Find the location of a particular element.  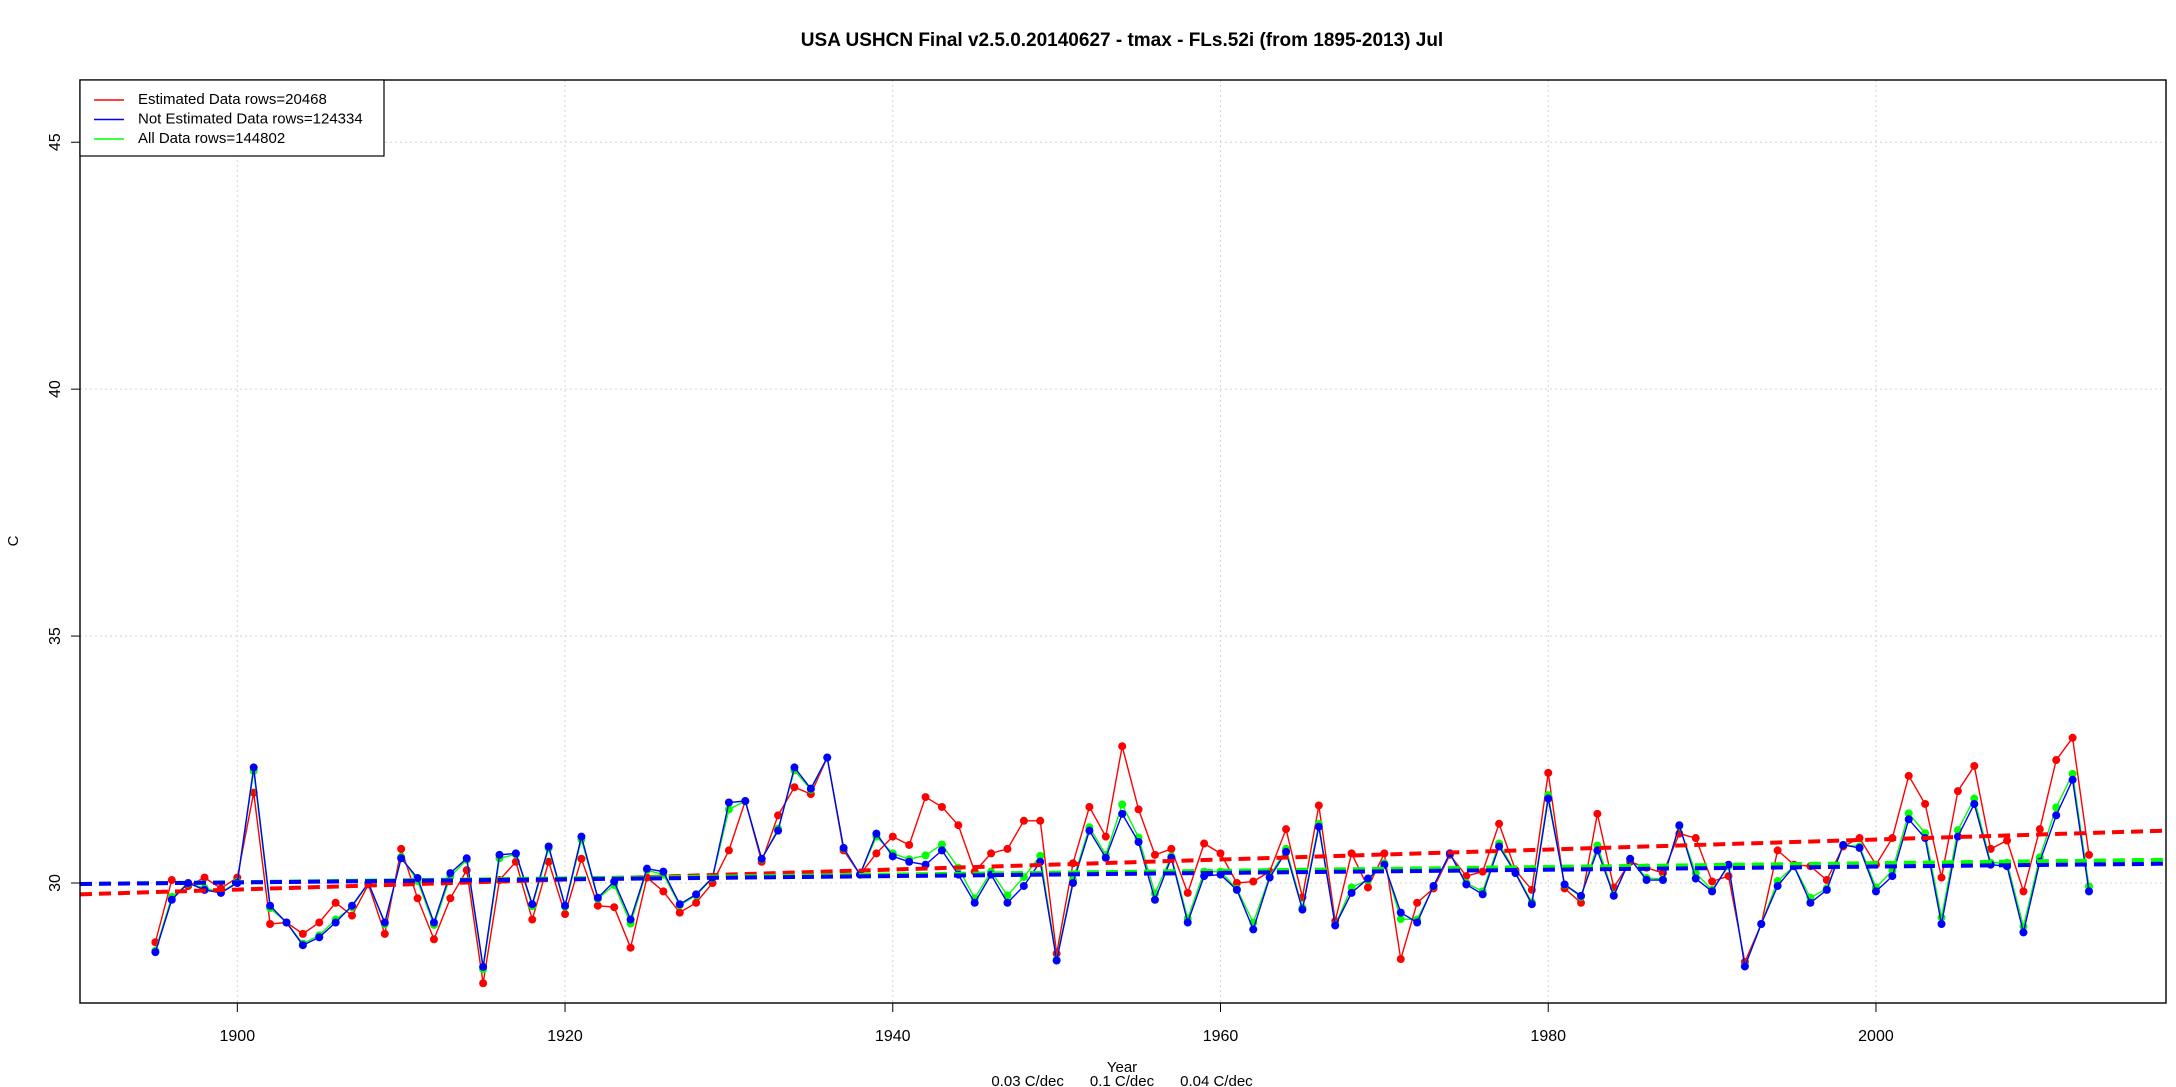

x-tick-label: 1920 is located at coordinates (565, 1036).